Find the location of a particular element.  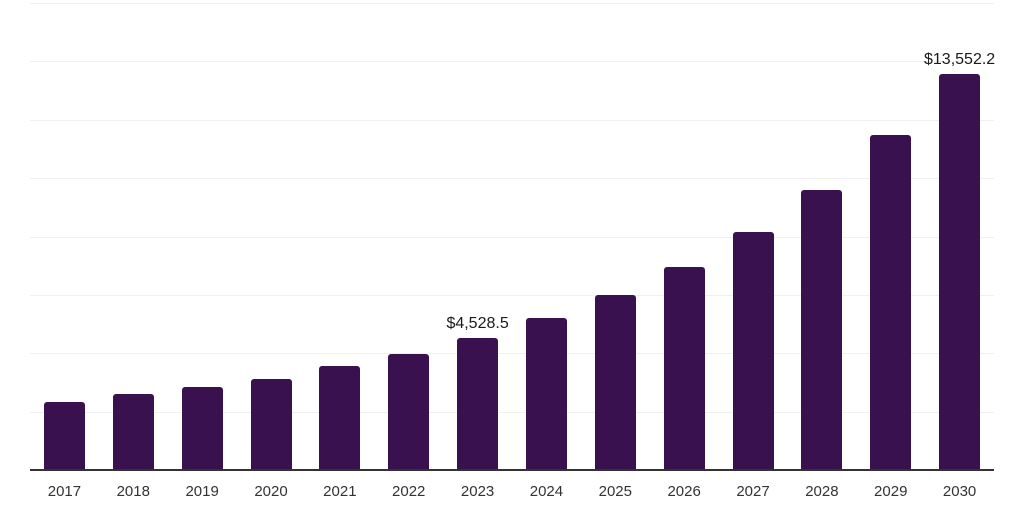

x-tick-2025: 2025 is located at coordinates (615, 491).